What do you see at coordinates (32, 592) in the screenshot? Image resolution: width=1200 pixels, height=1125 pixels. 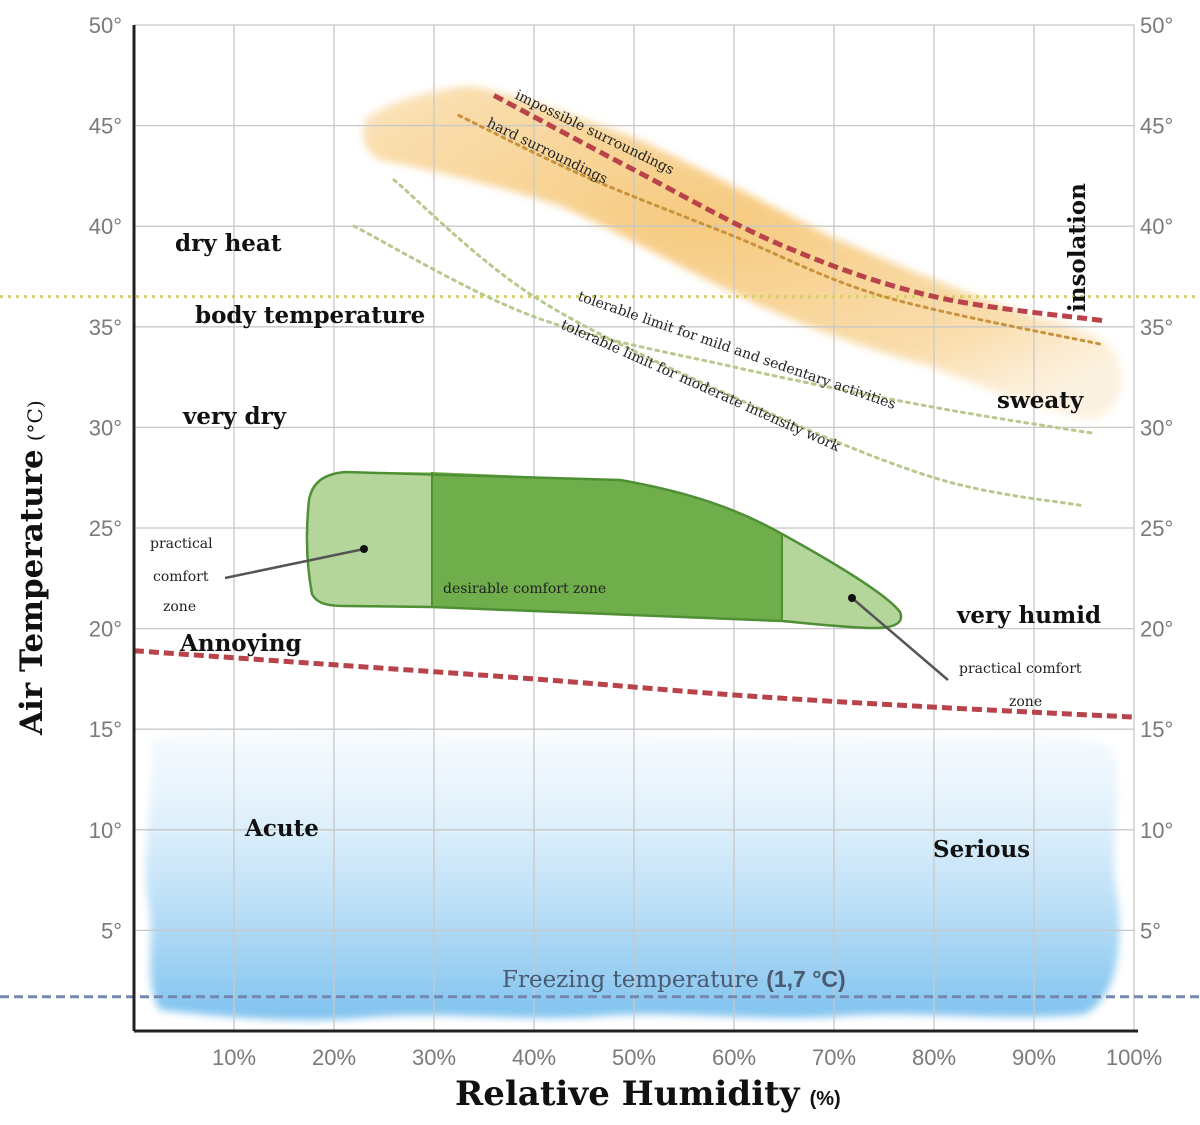 I see `y-axis-title-text: Air Temperature` at bounding box center [32, 592].